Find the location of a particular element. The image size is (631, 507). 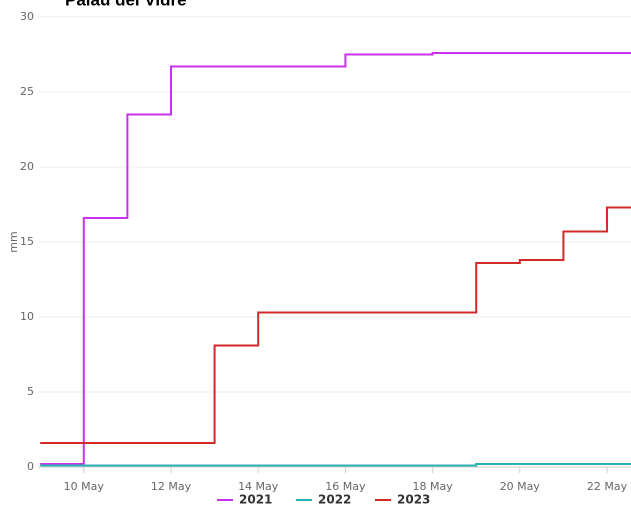

y-tick-label: 10 is located at coordinates (27, 316).